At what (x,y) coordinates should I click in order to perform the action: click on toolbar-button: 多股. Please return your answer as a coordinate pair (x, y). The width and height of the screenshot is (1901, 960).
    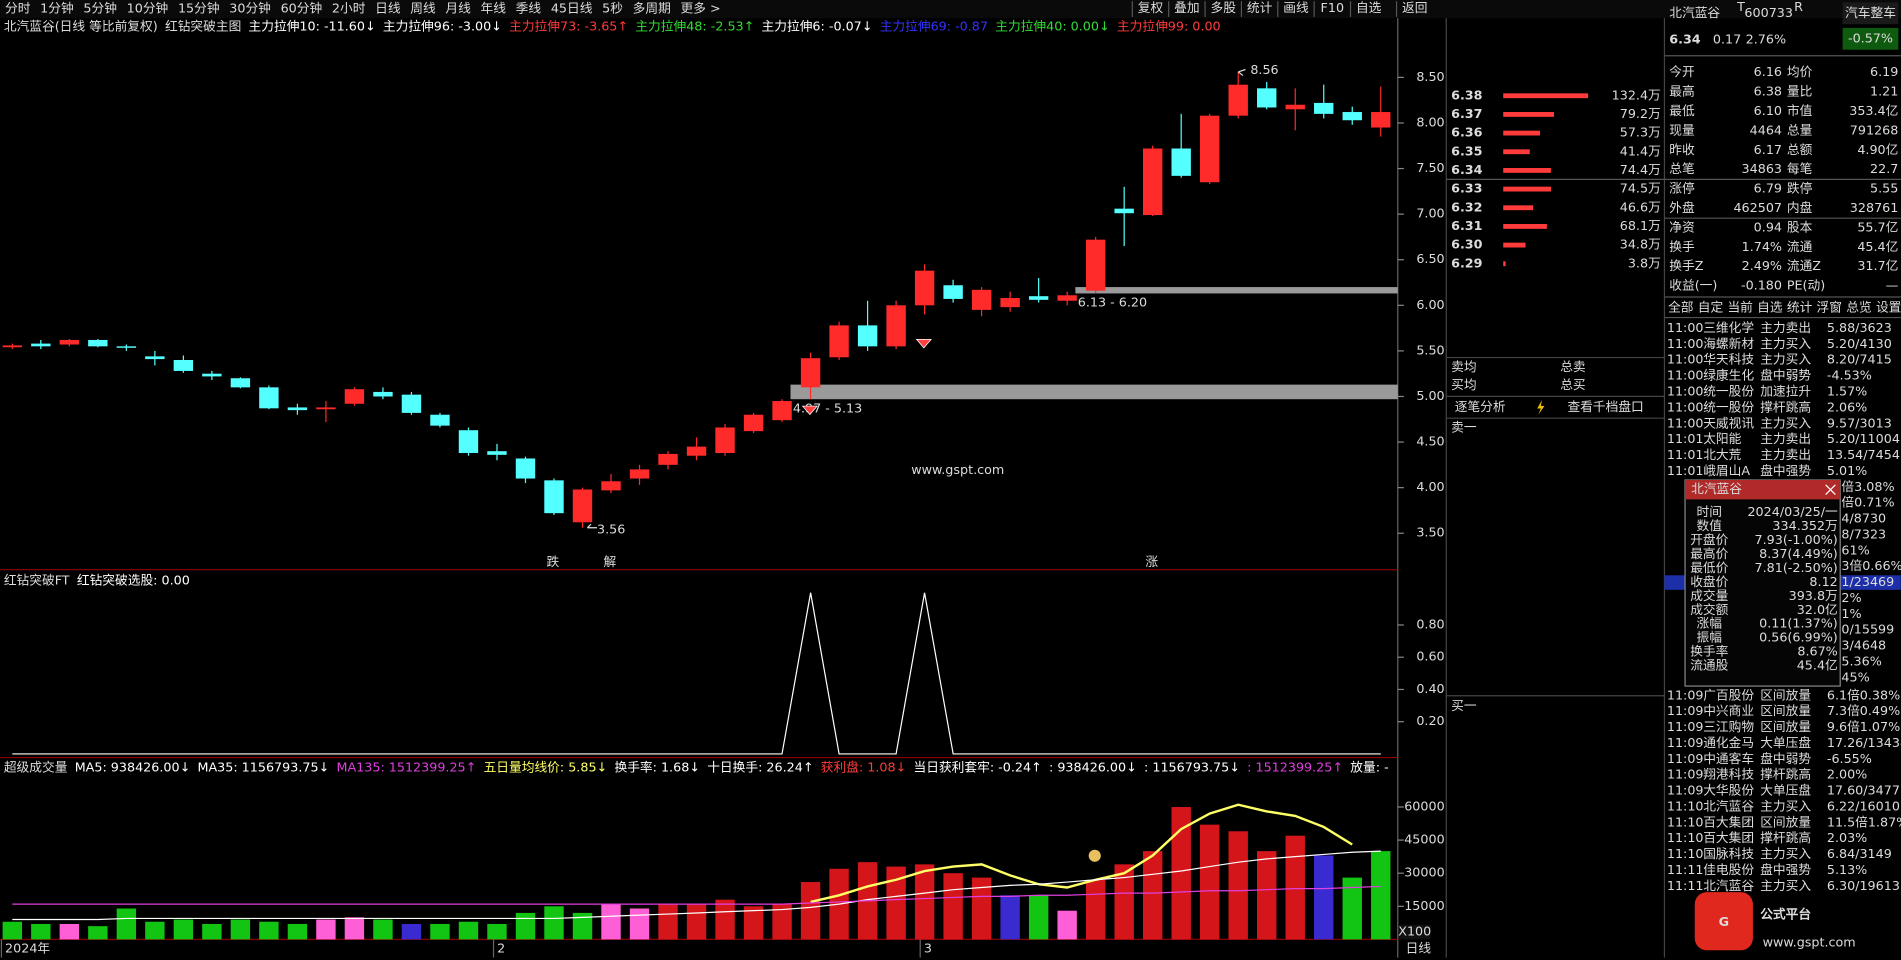
    Looking at the image, I should click on (1224, 7).